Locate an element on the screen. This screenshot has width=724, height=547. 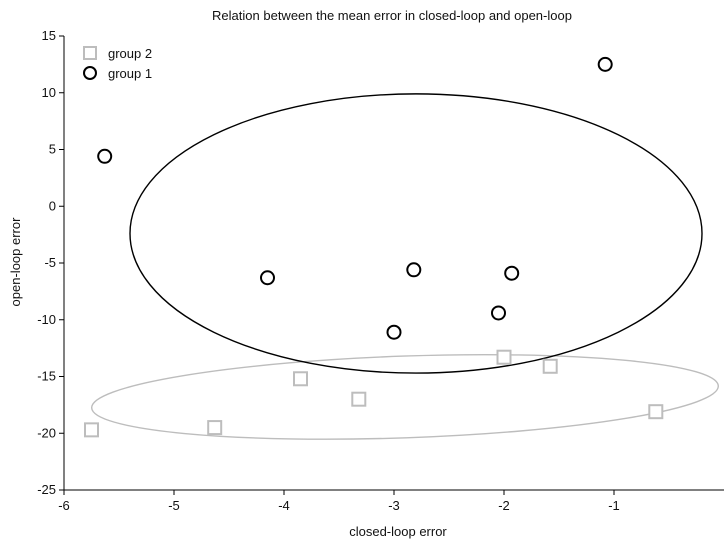
x-tick-label: -6 is located at coordinates (64, 505).